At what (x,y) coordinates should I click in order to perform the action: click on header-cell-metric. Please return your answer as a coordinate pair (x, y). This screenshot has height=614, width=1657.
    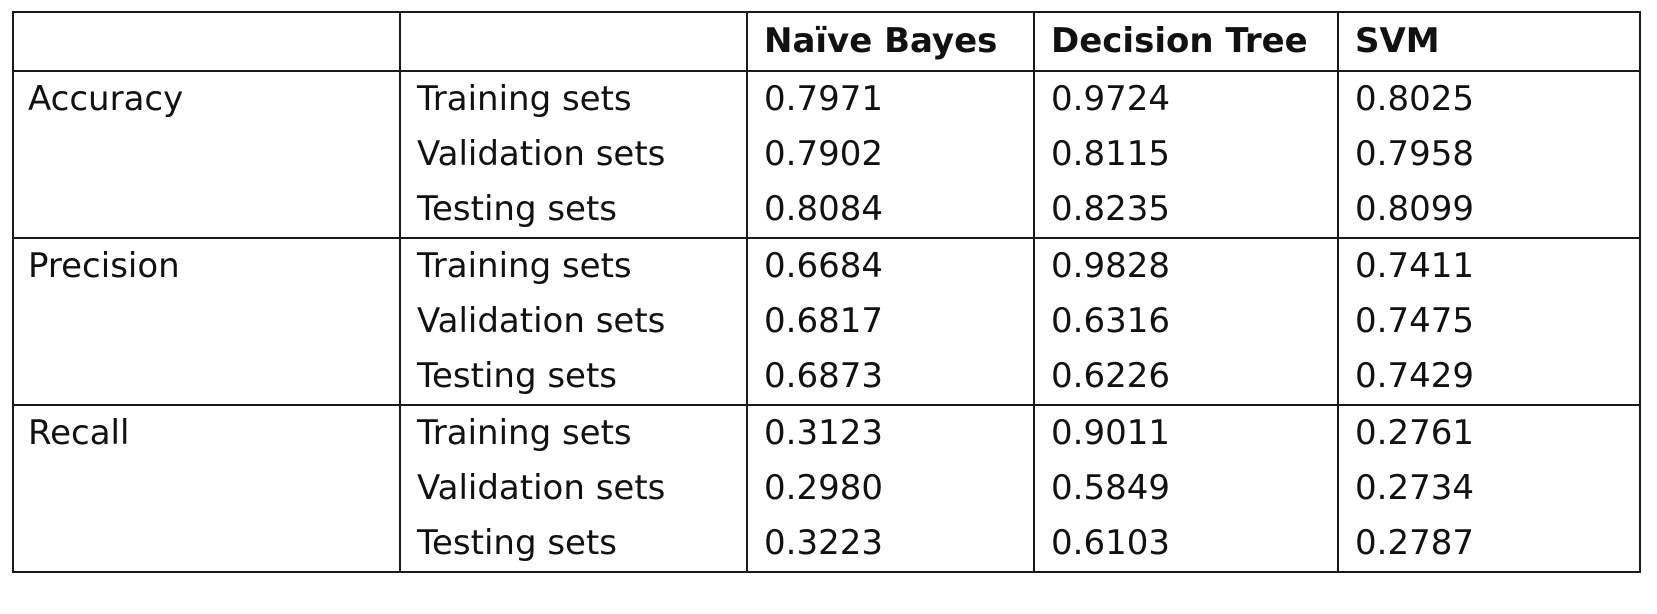
    Looking at the image, I should click on (206, 41).